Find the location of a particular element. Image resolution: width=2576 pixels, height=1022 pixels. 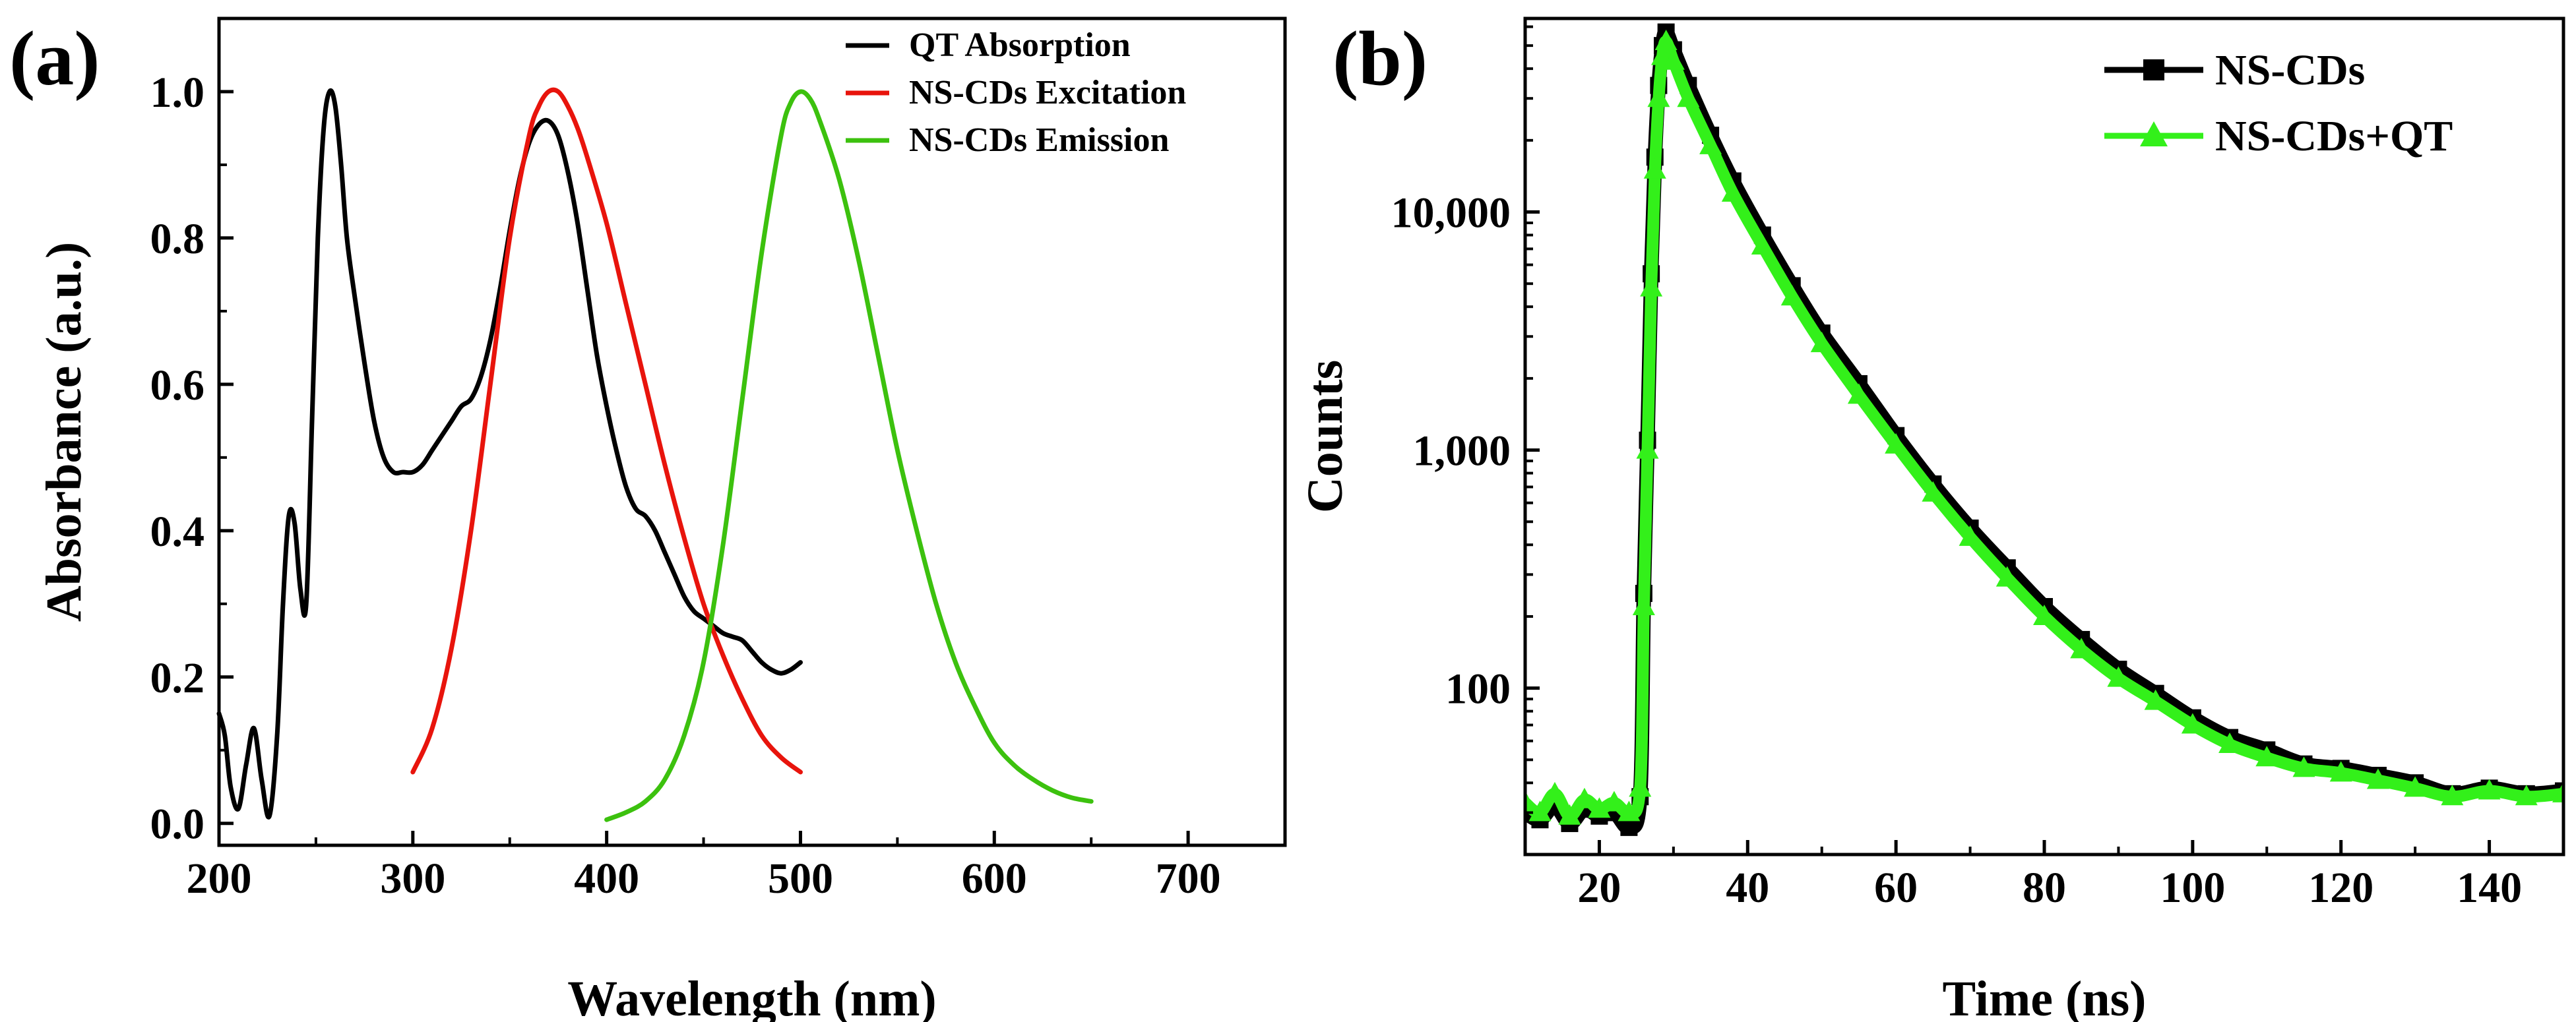

x-tick-label: 500 is located at coordinates (801, 879).